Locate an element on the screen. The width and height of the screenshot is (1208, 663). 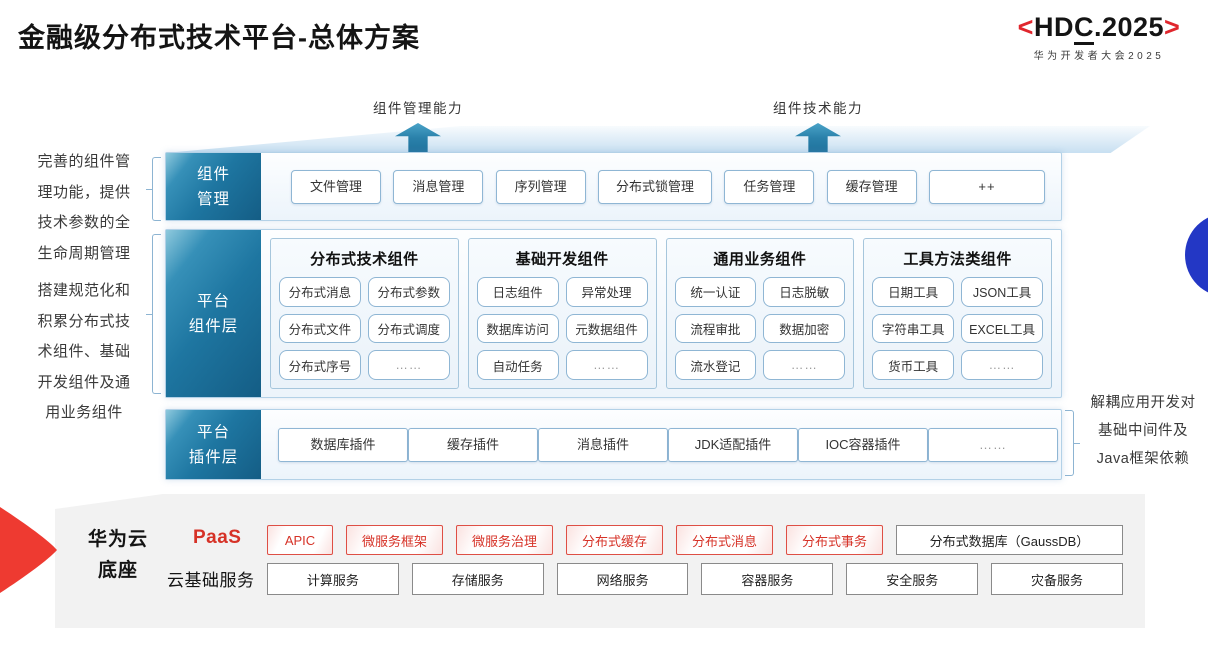
component-chip: 消息管理 is located at coordinates (438, 186).